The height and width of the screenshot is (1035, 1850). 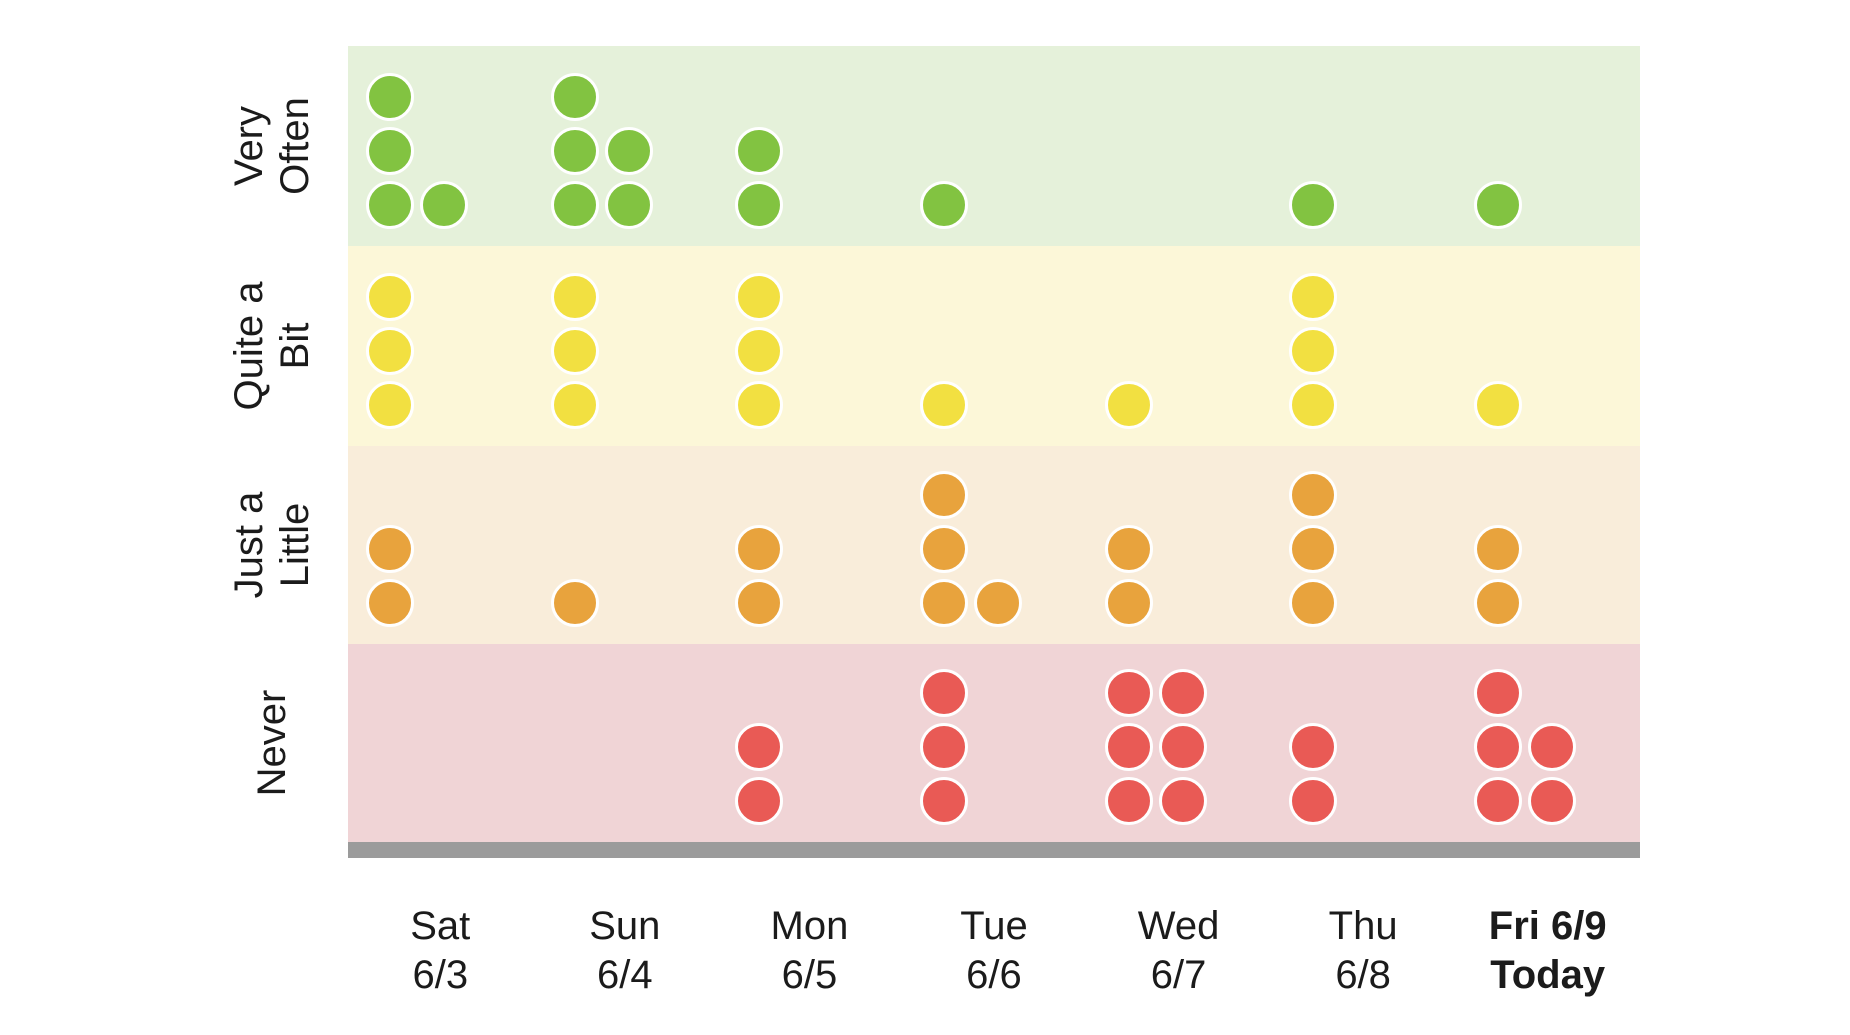 What do you see at coordinates (1313, 205) in the screenshot?
I see `dot-very-often-thu` at bounding box center [1313, 205].